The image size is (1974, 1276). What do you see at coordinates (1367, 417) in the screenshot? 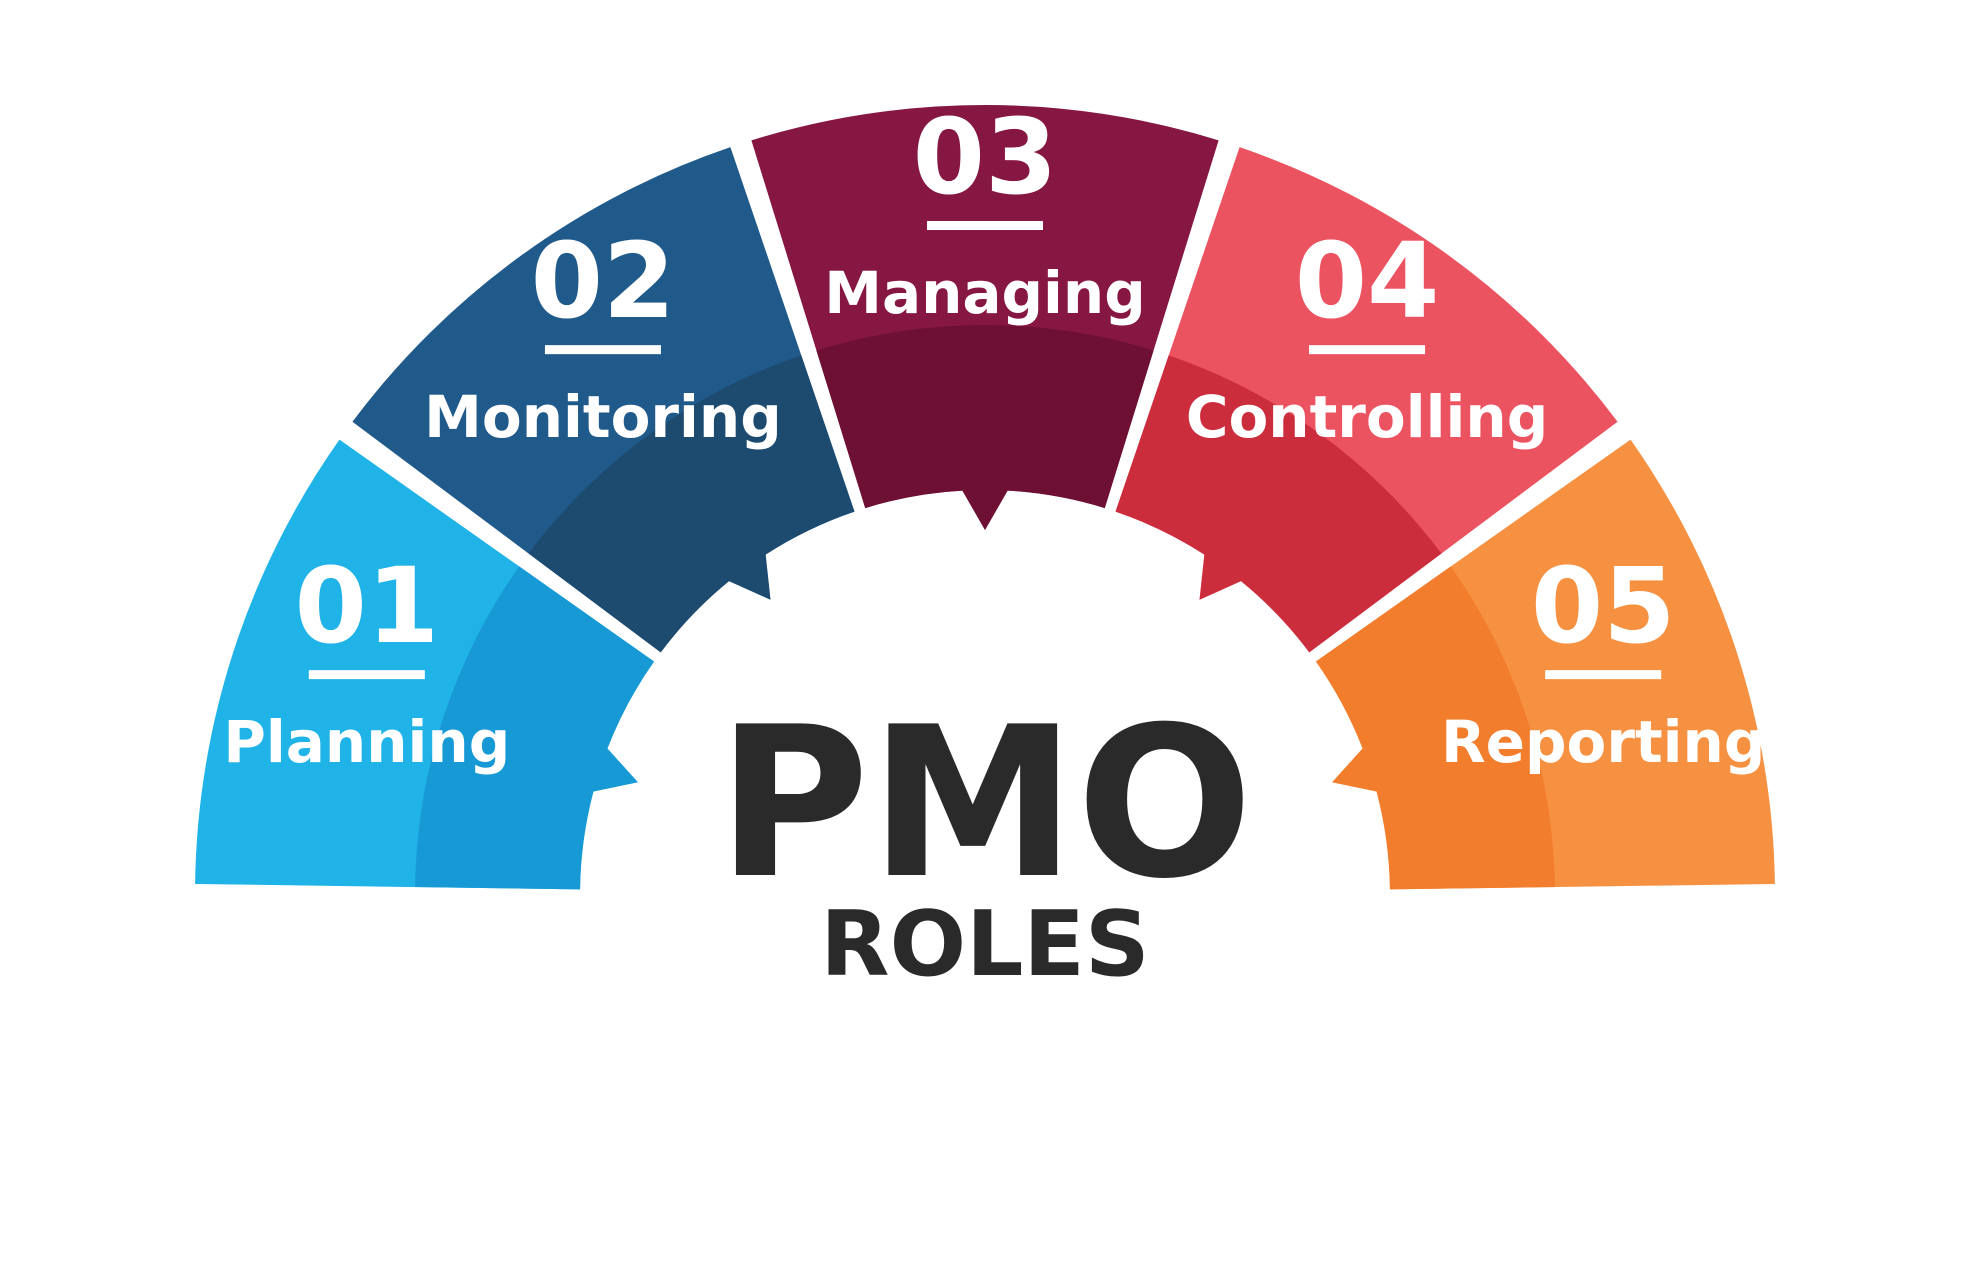
I see `segment-label: Controlling` at bounding box center [1367, 417].